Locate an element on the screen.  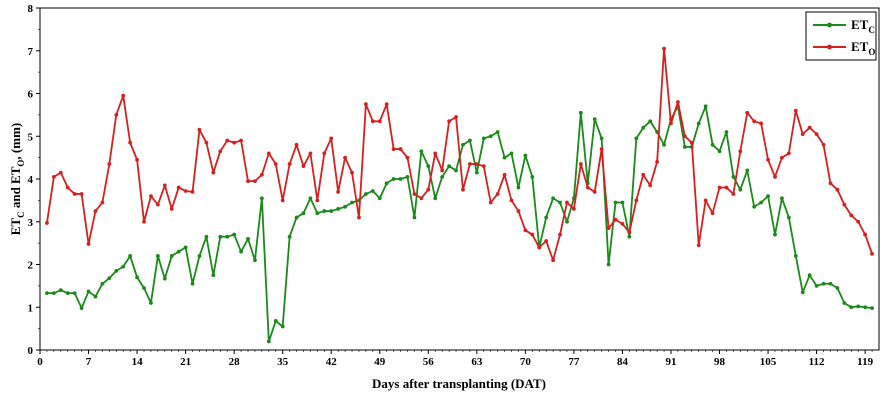
y-axis-title-main: ET is located at coordinates (15, 227).